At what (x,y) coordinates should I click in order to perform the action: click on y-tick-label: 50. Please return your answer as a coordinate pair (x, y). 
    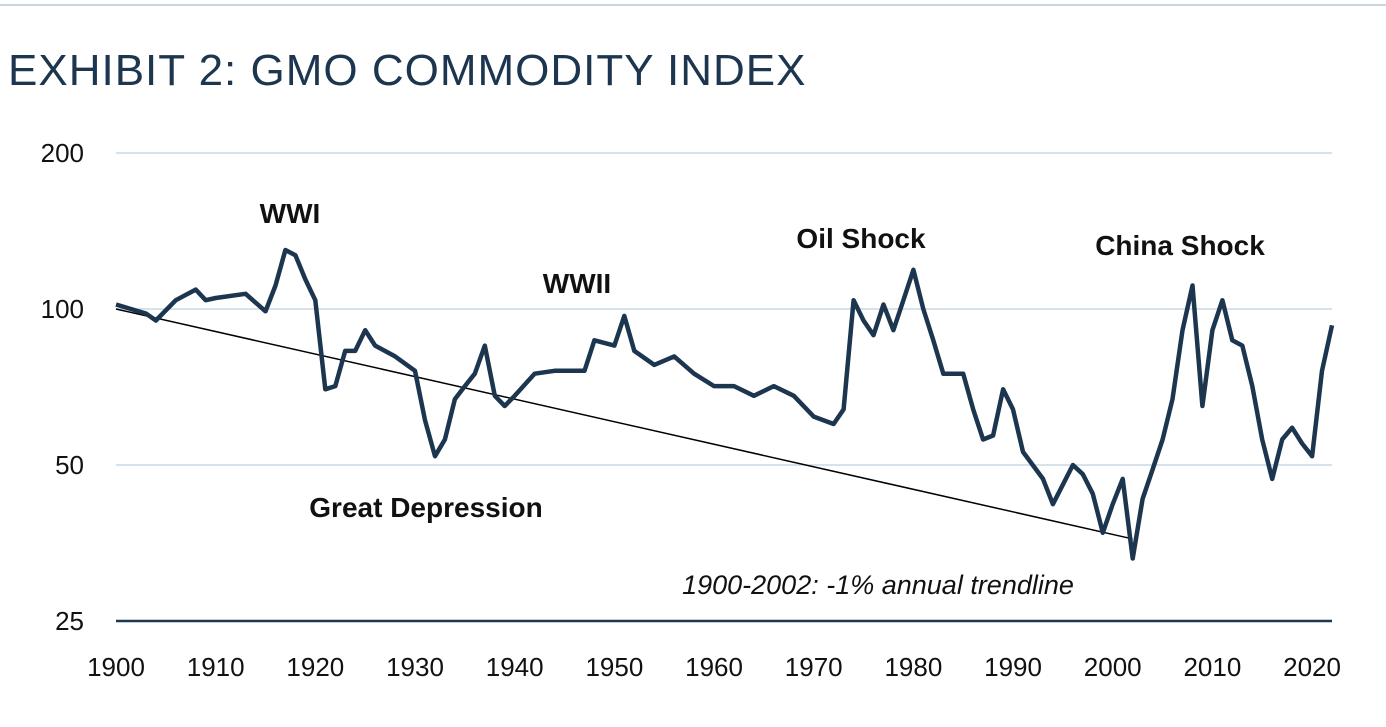
    Looking at the image, I should click on (69, 465).